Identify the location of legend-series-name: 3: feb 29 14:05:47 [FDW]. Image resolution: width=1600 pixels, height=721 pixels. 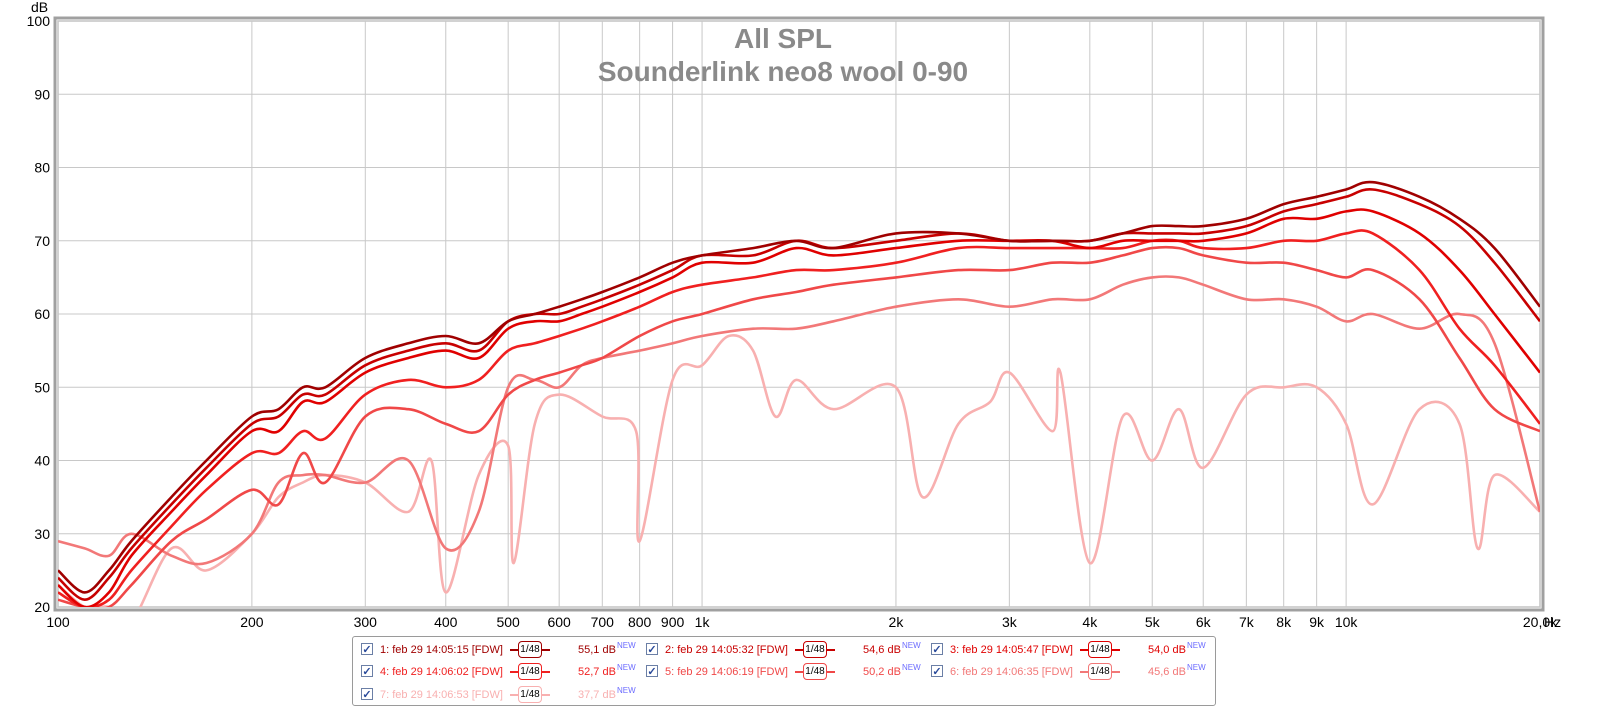
(1011, 650).